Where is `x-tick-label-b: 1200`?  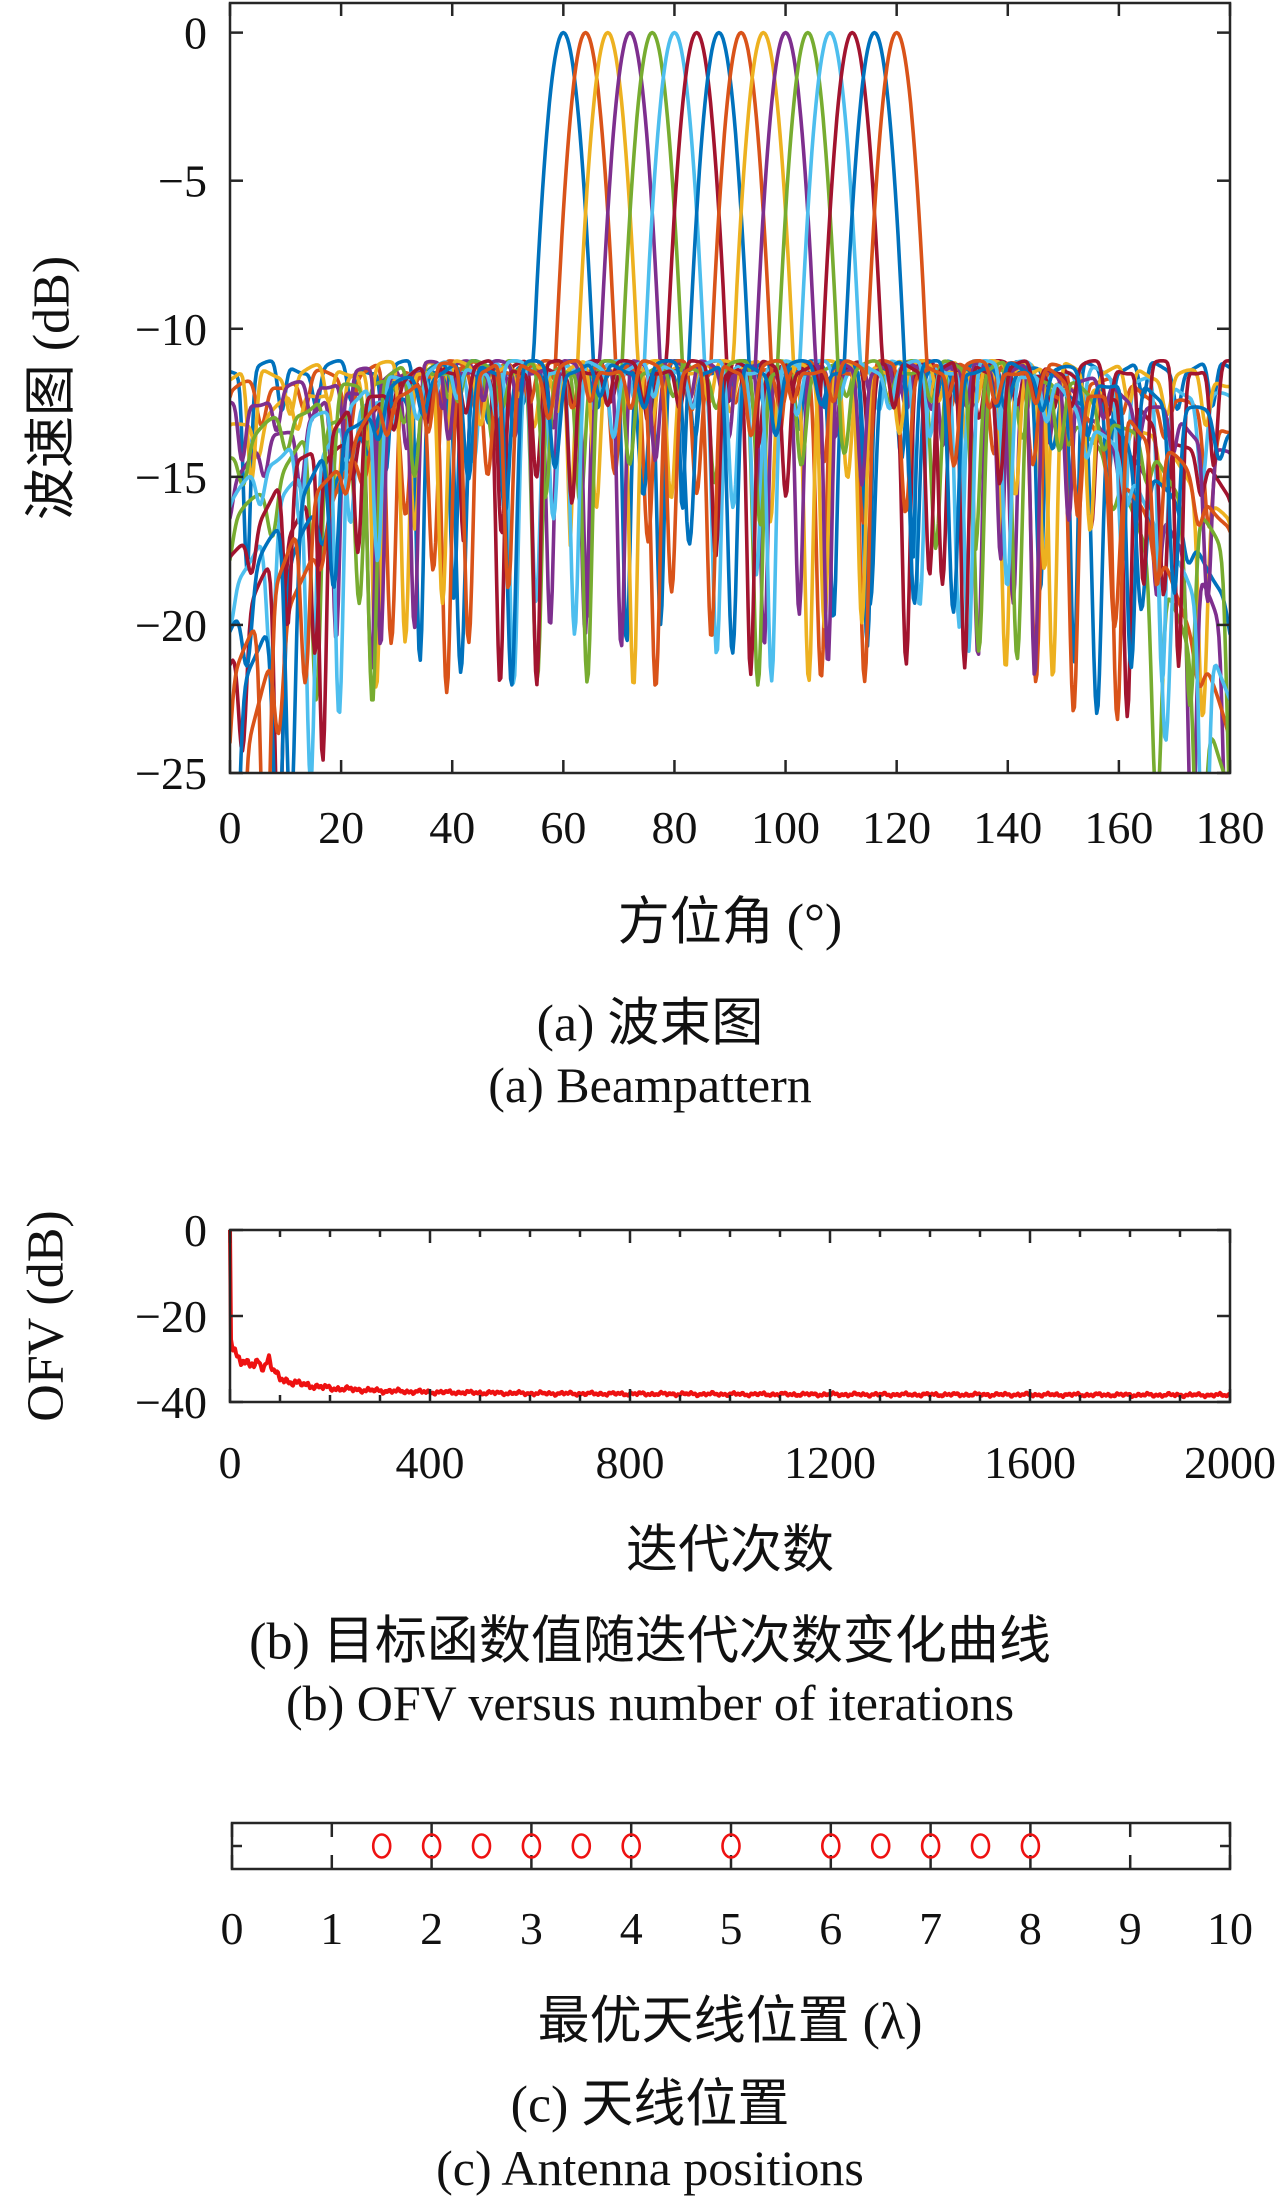 x-tick-label-b: 1200 is located at coordinates (830, 1462).